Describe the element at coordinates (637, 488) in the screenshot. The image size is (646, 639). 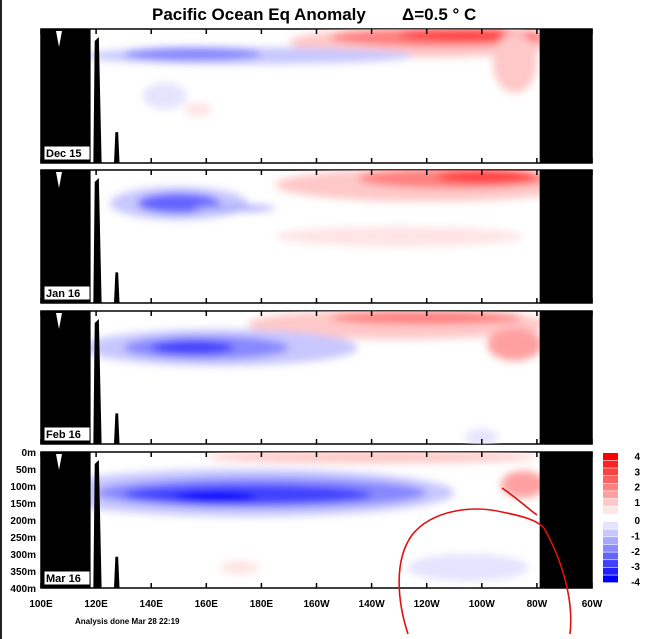
I see `colorbar-label: 2` at that location.